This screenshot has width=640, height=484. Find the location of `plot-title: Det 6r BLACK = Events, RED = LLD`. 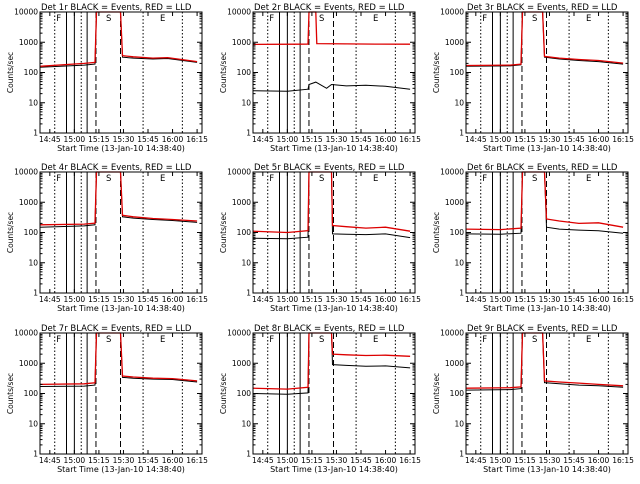

plot-title: Det 6r BLACK = Events, RED = LLD is located at coordinates (542, 168).